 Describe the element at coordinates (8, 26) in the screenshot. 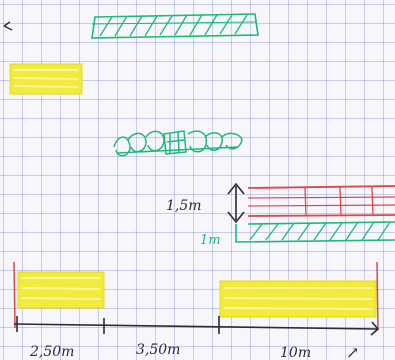

I see `arrow-tip-mark` at that location.